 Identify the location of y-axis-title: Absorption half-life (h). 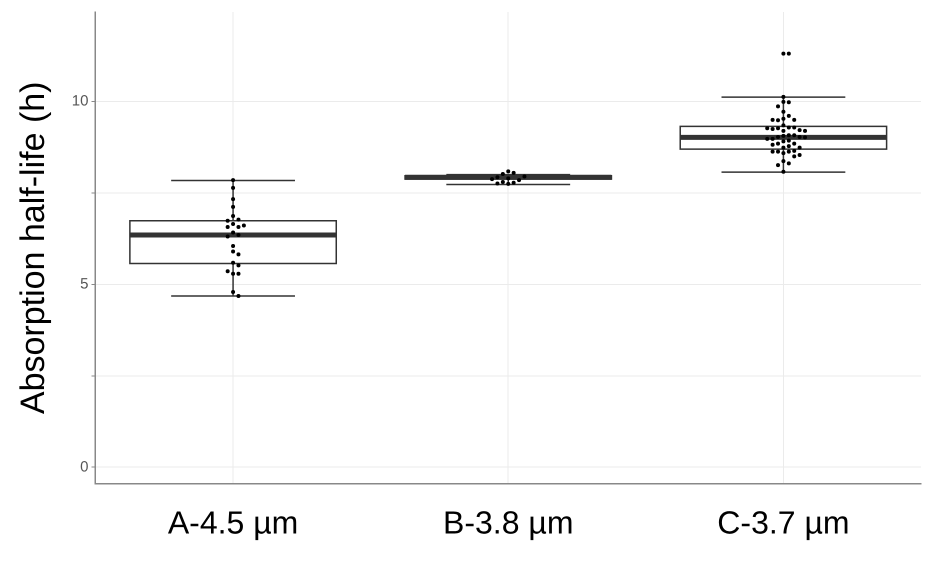
(33, 247).